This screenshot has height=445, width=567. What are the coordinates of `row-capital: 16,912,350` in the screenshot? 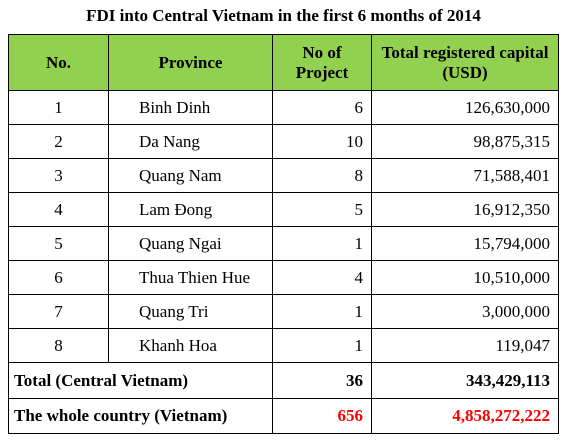 It's located at (465, 209).